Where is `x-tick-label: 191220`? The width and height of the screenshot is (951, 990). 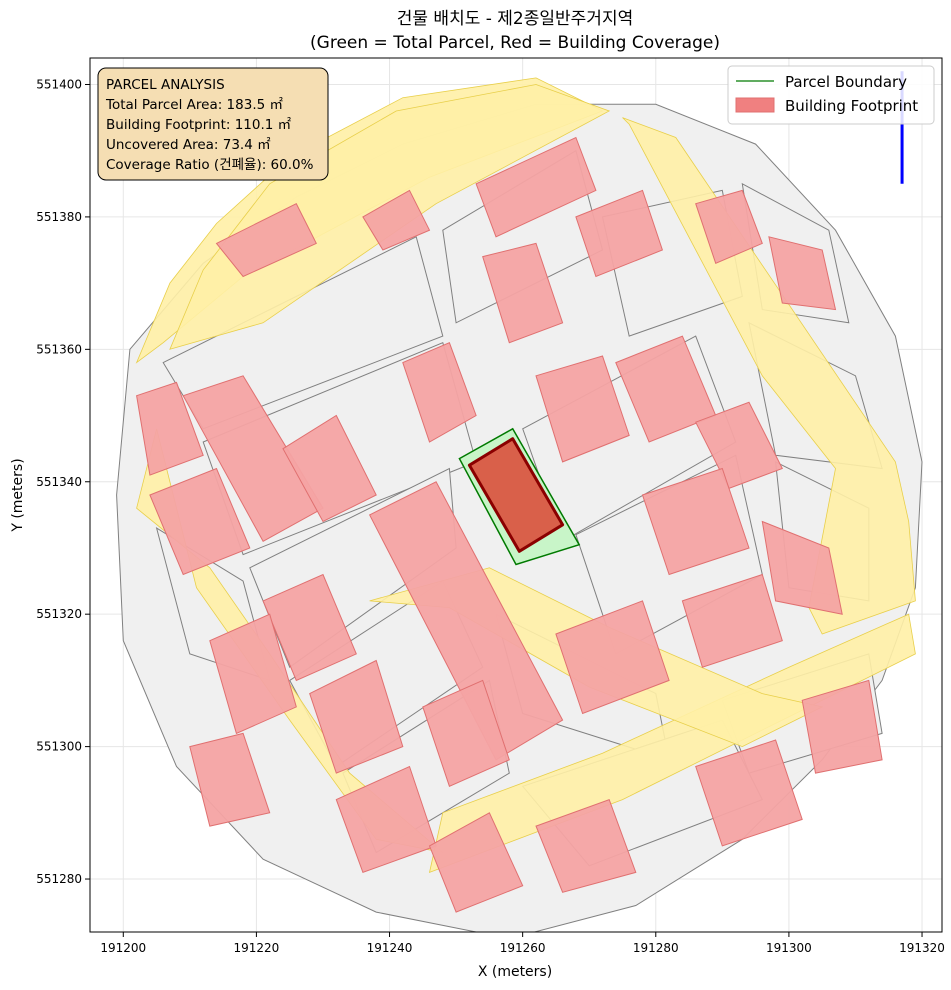 x-tick-label: 191220 is located at coordinates (257, 948).